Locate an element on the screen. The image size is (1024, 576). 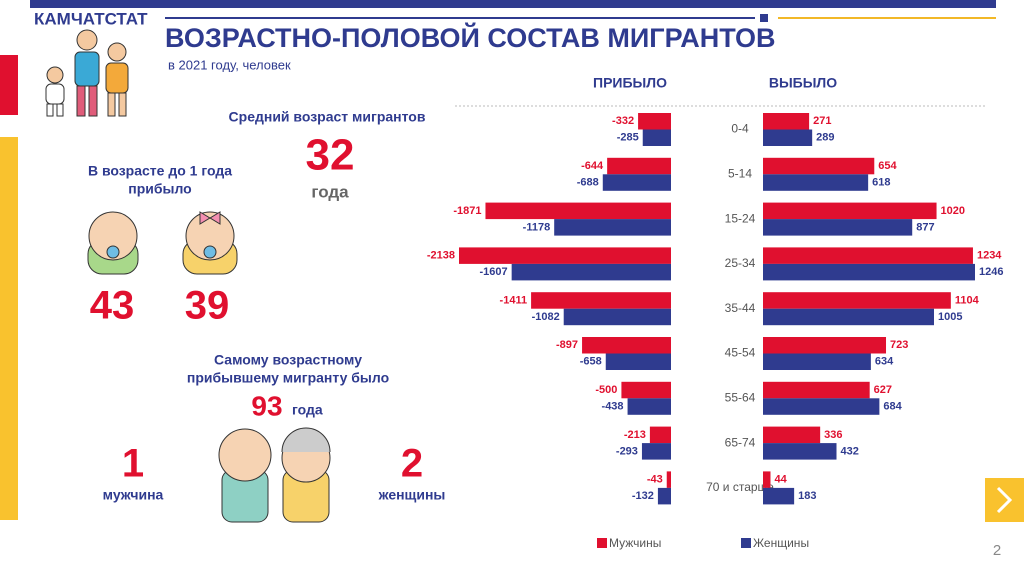
value-label: -1411 is located at coordinates (514, 300).